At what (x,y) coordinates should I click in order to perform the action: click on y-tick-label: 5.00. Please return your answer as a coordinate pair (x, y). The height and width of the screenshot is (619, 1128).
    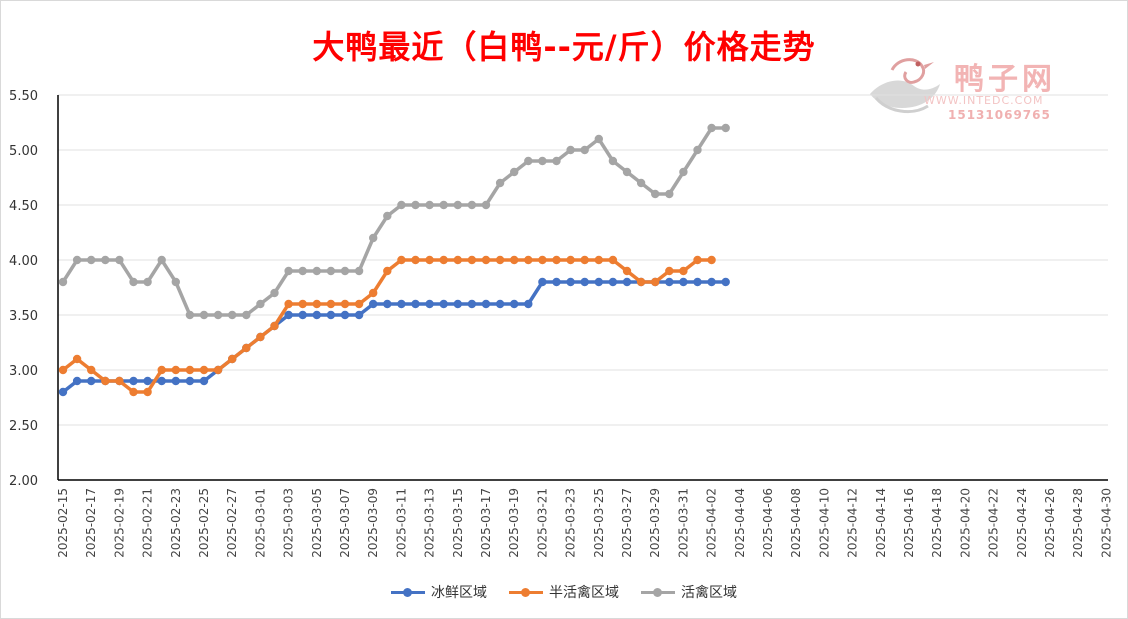
    Looking at the image, I should click on (23, 151).